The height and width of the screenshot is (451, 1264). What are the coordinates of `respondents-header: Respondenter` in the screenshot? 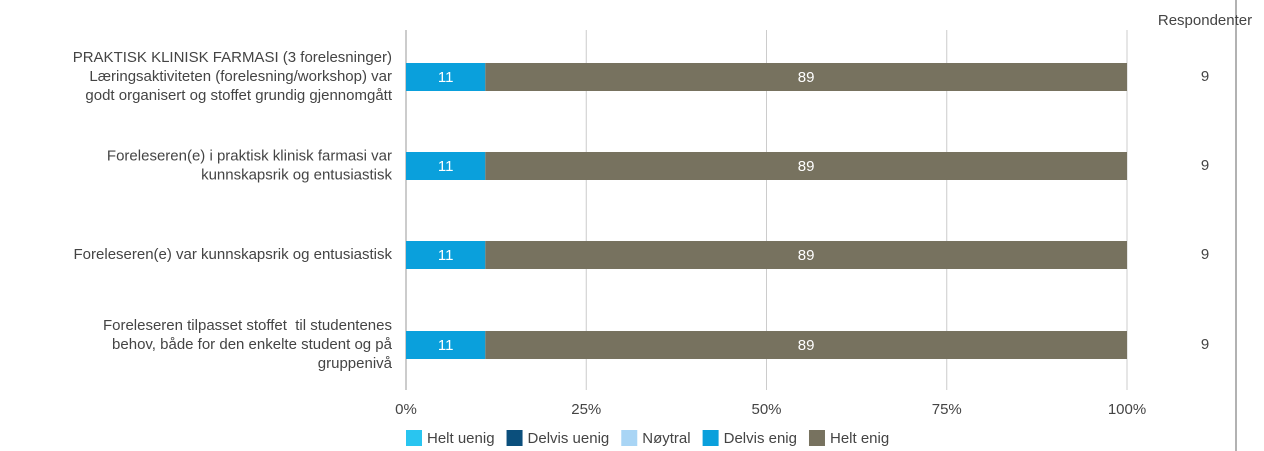 It's located at (1205, 20).